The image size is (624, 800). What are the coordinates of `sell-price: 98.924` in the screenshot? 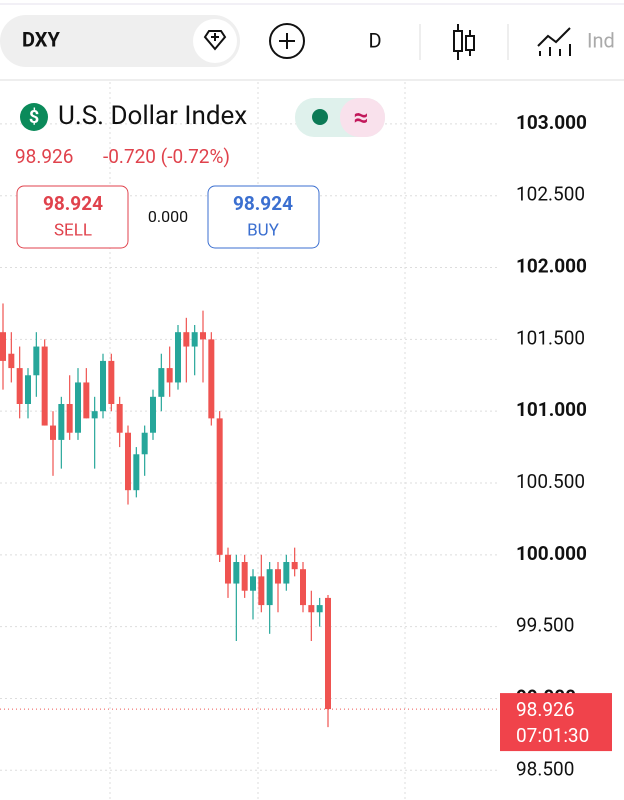 It's located at (73, 203).